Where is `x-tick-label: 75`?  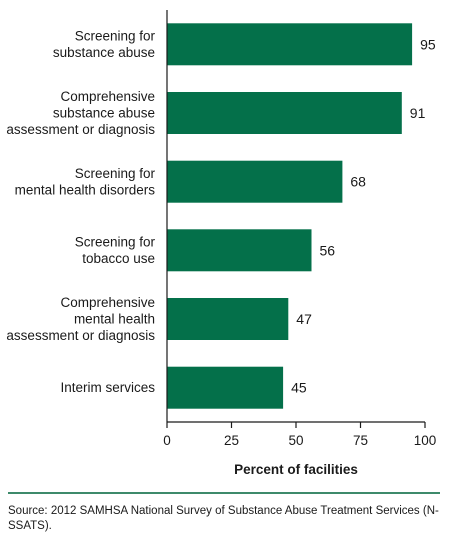
x-tick-label: 75 is located at coordinates (360, 440).